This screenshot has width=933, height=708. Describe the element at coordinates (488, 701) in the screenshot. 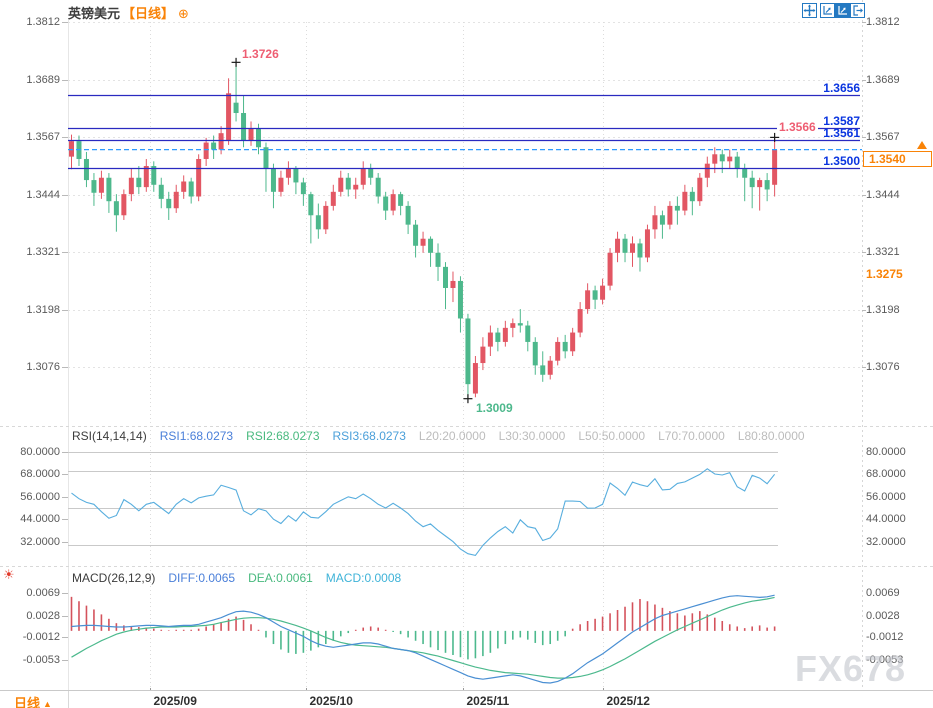

I see `x-axis-month-label: 2025/11` at that location.